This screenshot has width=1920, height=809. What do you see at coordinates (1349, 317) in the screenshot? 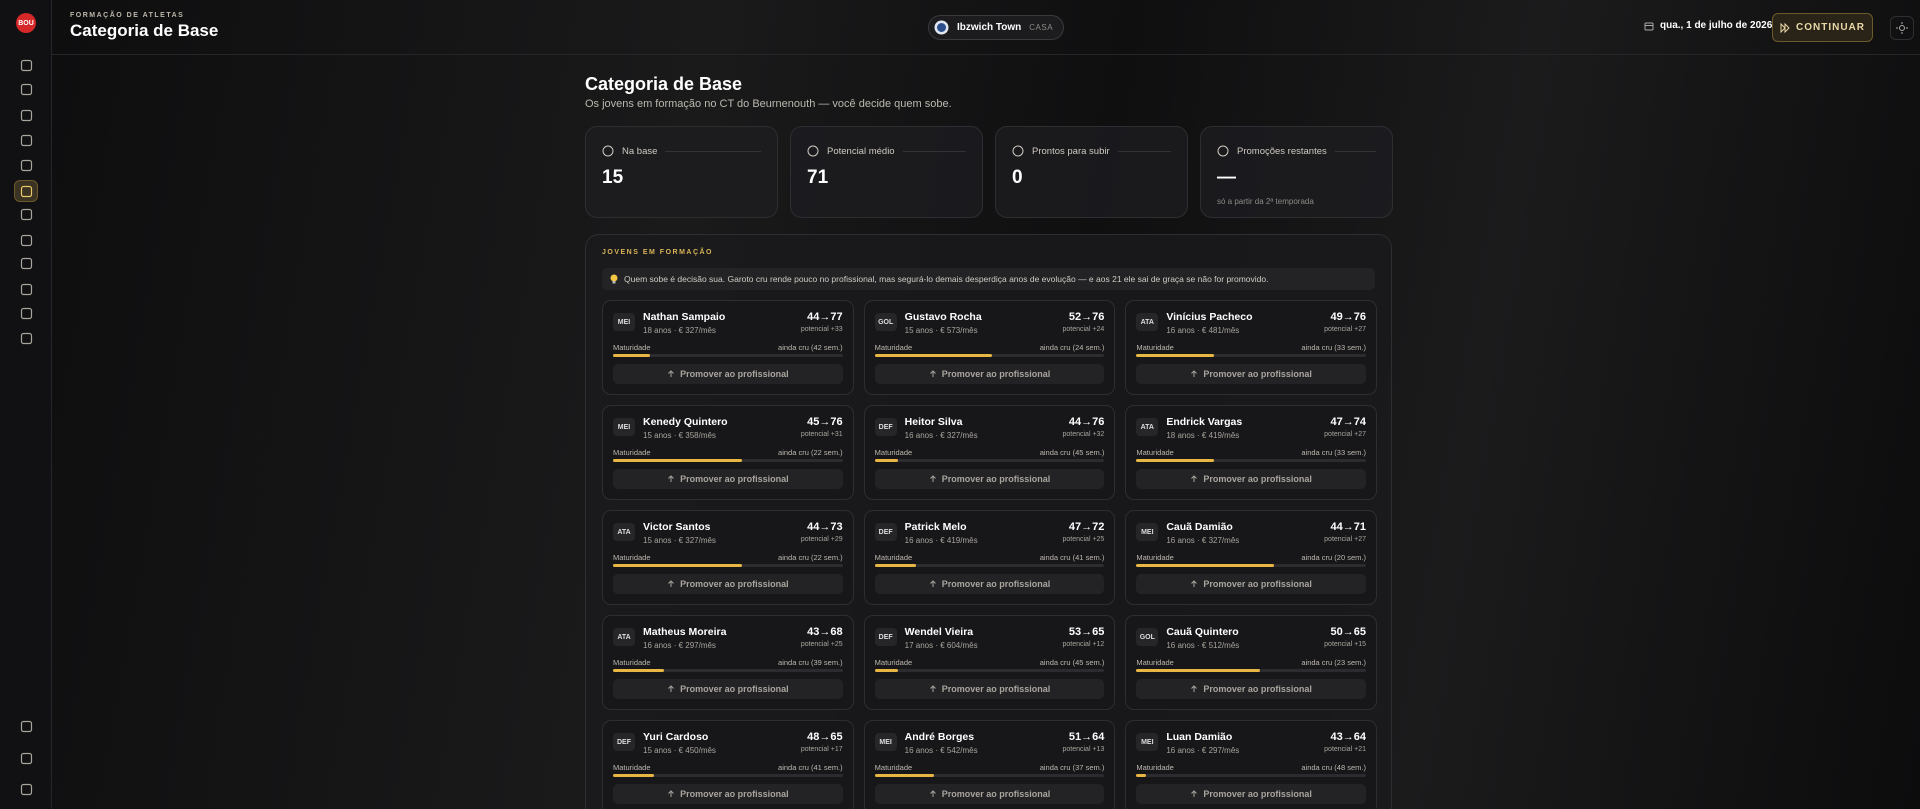
I see `rating: 49→76` at bounding box center [1349, 317].